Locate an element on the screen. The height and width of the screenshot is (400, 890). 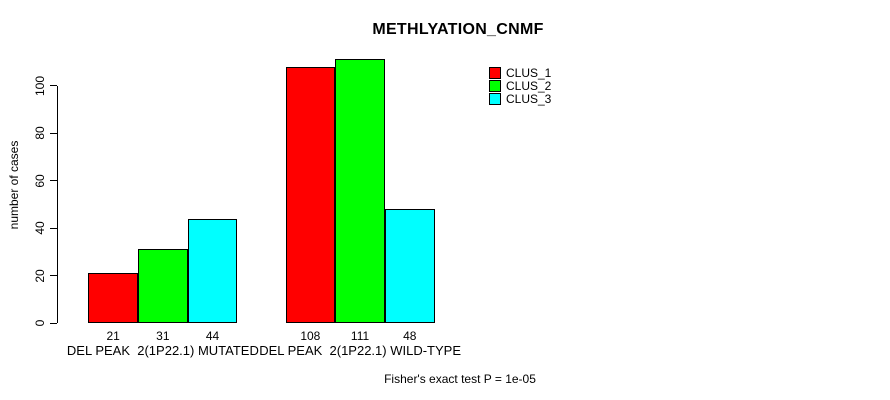
bar-clus_3-group1 is located at coordinates (212, 270).